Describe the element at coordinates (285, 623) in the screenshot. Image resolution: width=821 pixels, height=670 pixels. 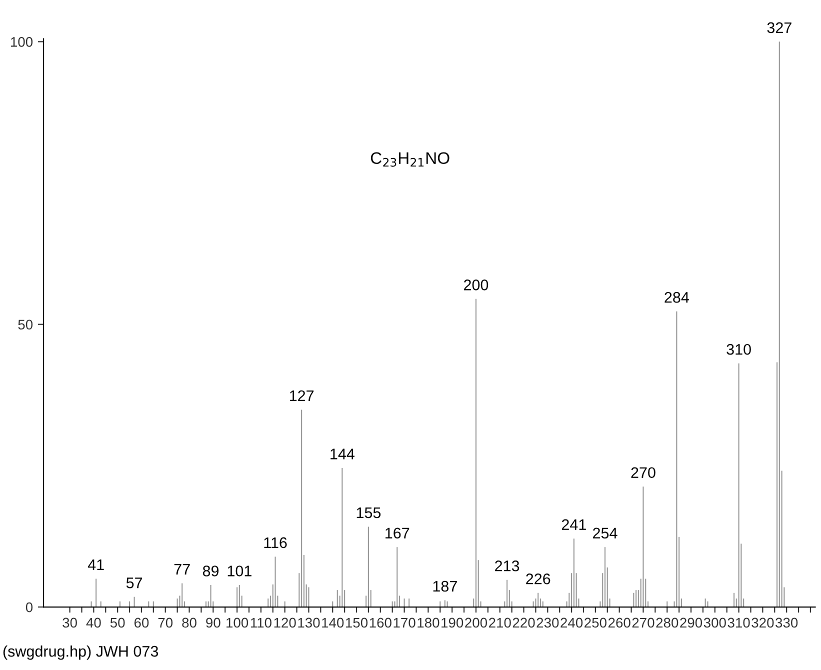
I see `x-tick-label: 120` at that location.